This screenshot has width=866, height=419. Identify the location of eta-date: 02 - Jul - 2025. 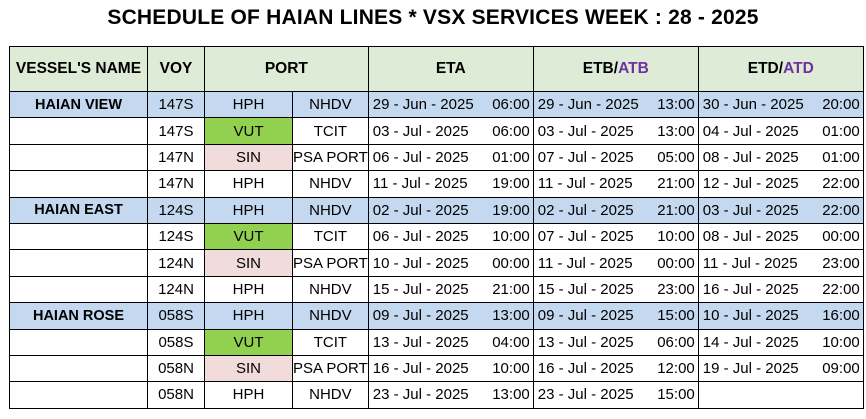
(420, 210).